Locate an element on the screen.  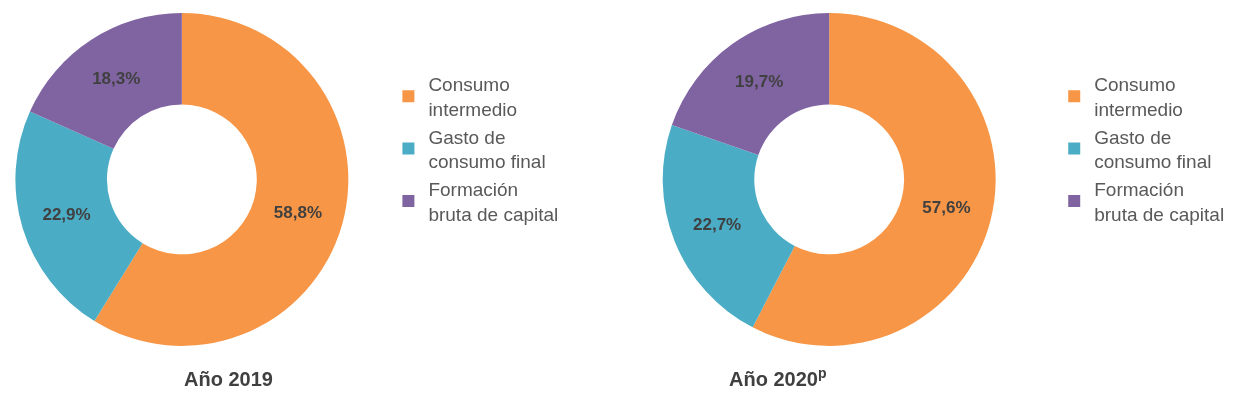
data-label: 22,7% is located at coordinates (717, 224).